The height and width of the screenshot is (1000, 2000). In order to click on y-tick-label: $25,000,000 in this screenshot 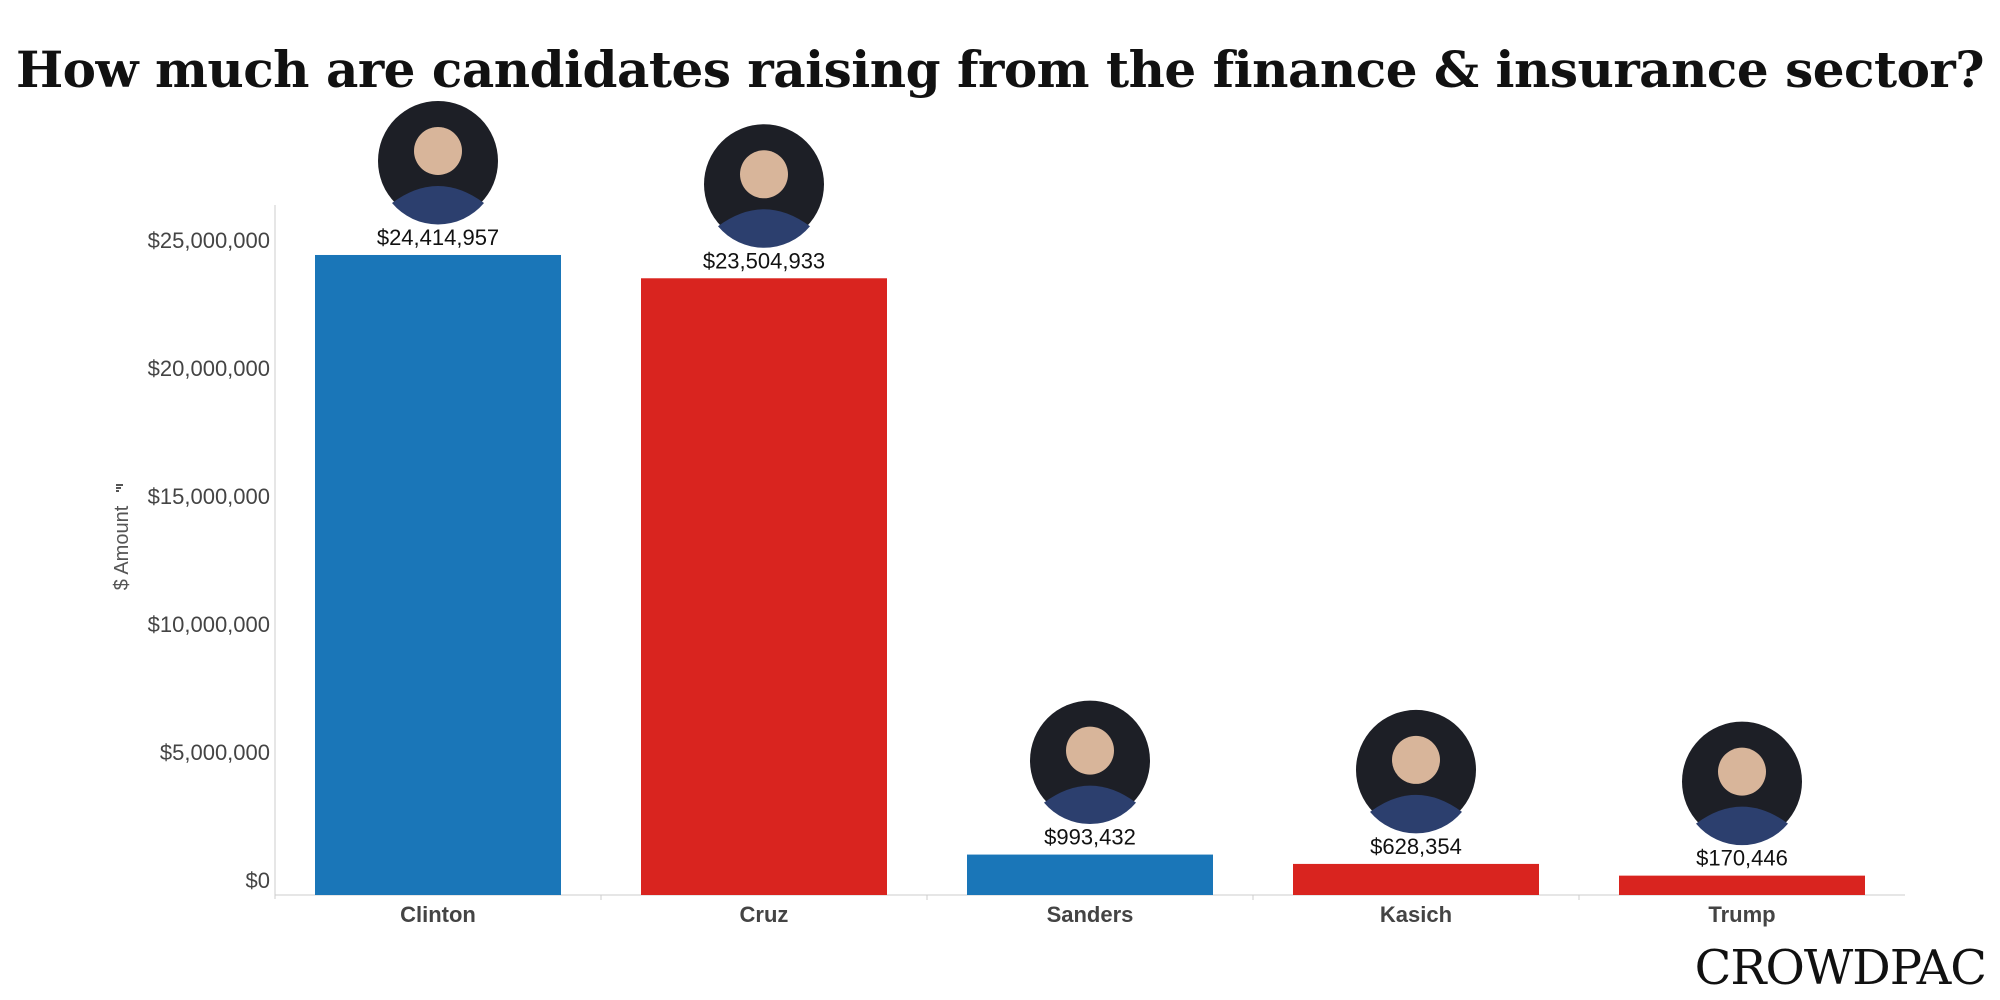, I will do `click(209, 240)`.